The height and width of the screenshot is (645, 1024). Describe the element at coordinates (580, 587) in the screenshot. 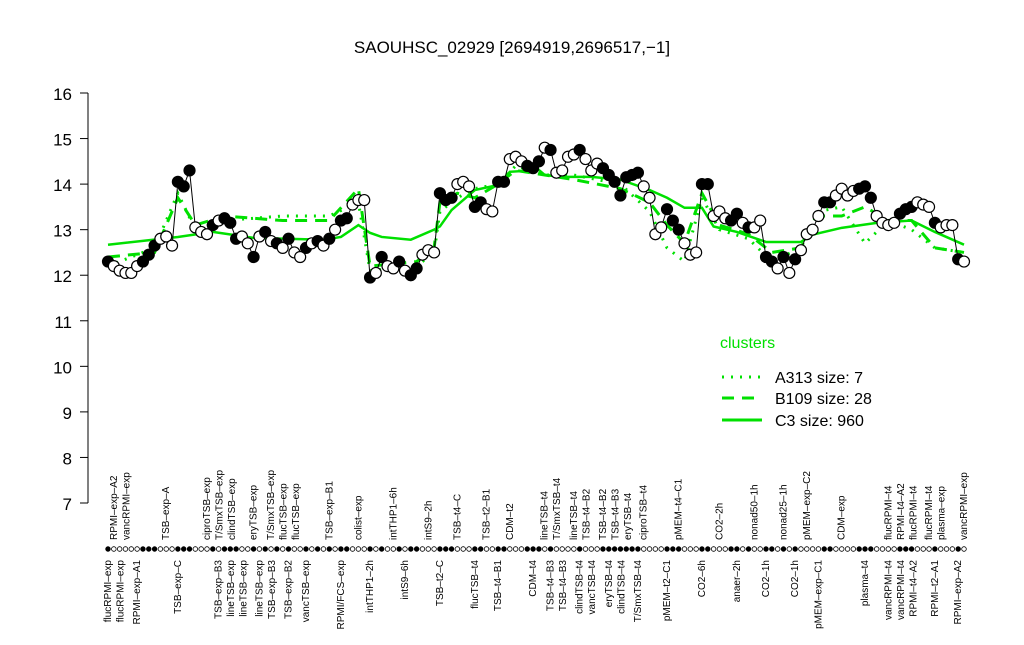

I see `bottom-label: clindTSB–t4` at that location.